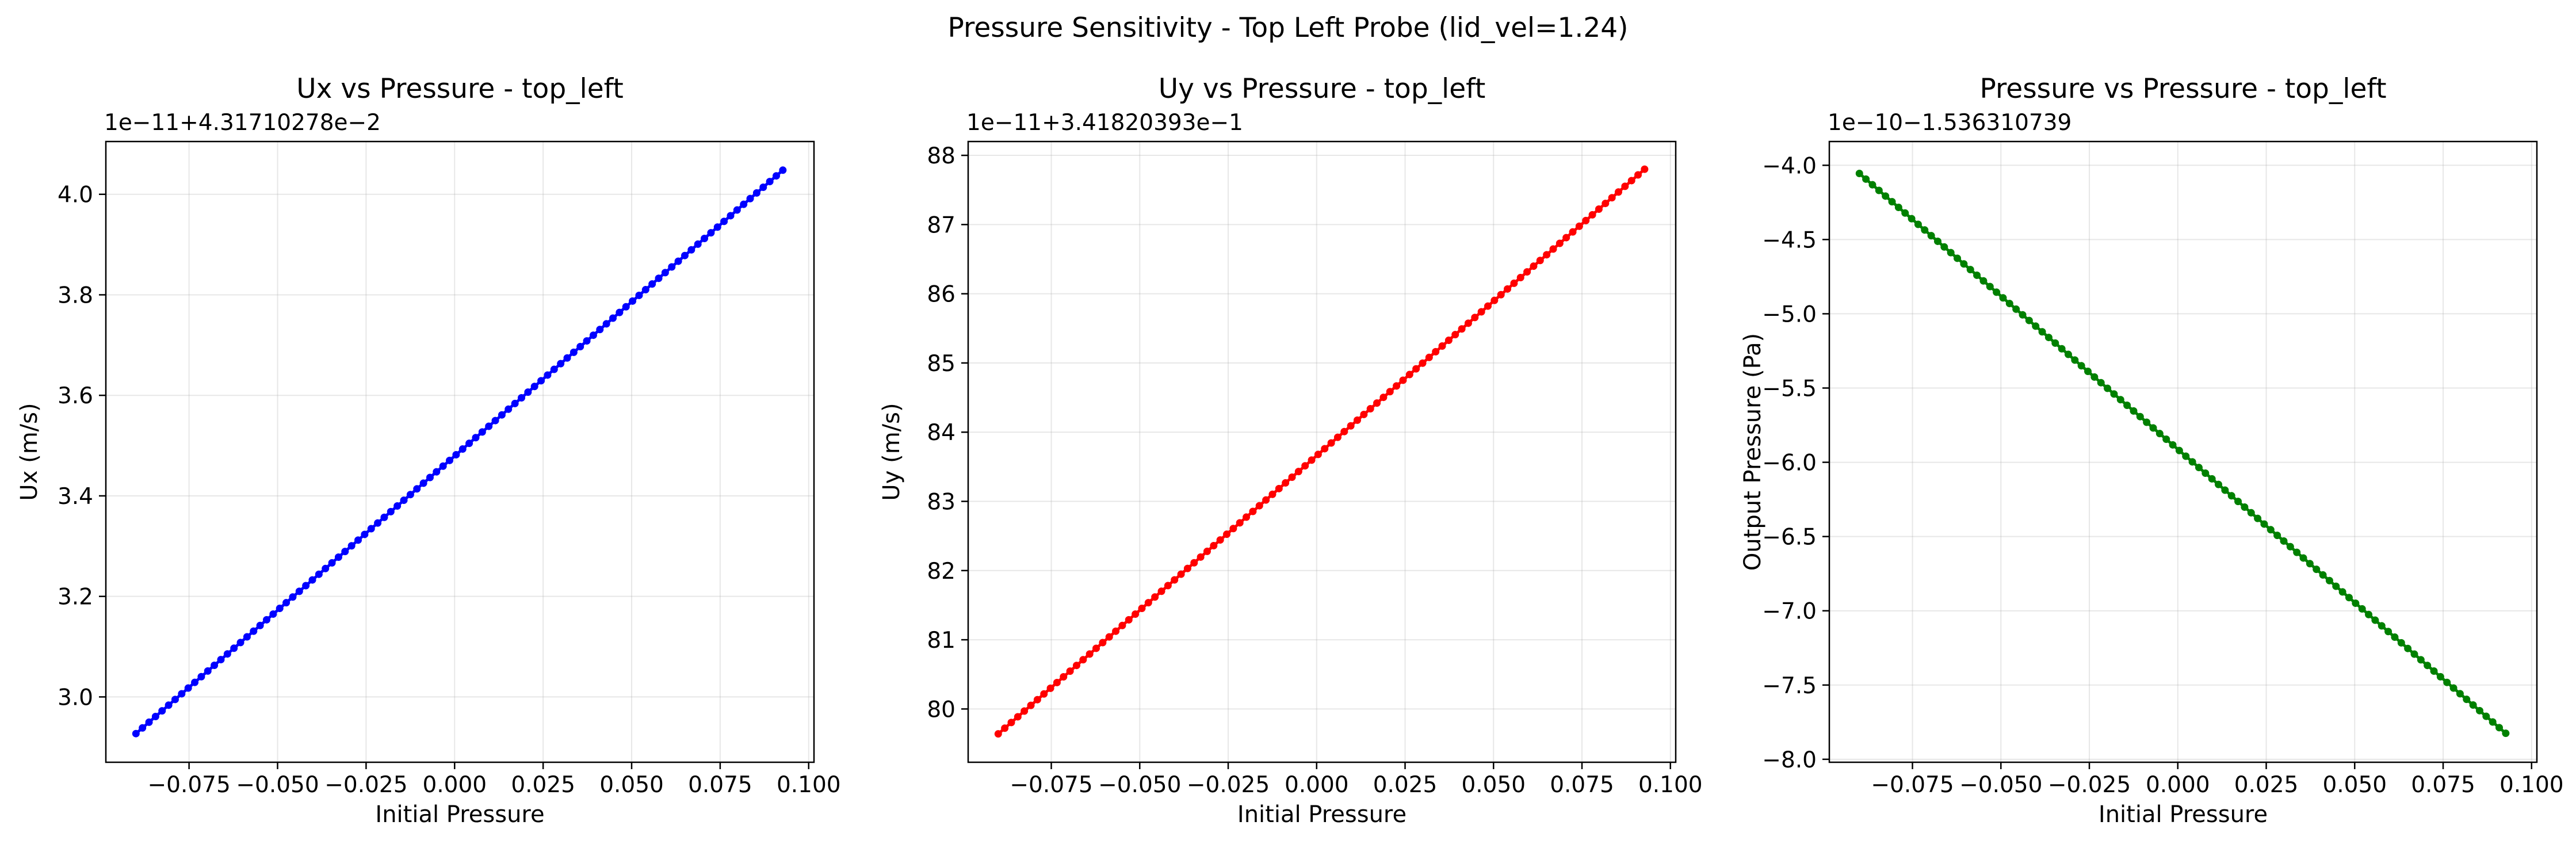 The width and height of the screenshot is (2576, 852). Describe the element at coordinates (1670, 785) in the screenshot. I see `x-tick-label: 0.100` at that location.